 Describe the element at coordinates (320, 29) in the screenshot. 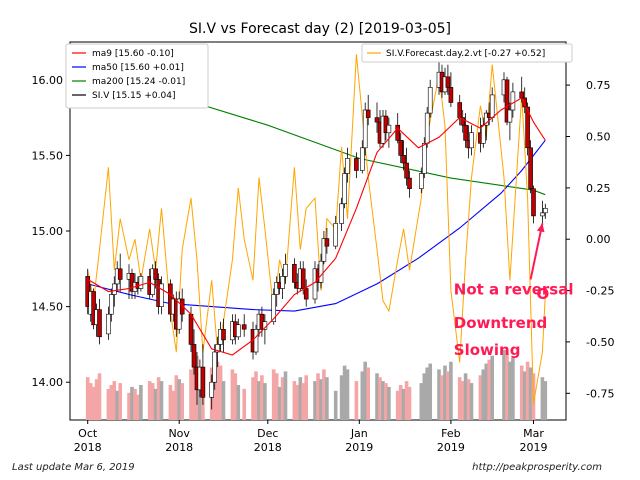

I see `chart-title: SI.V vs Forecast day (2) [2019-03-05]` at that location.